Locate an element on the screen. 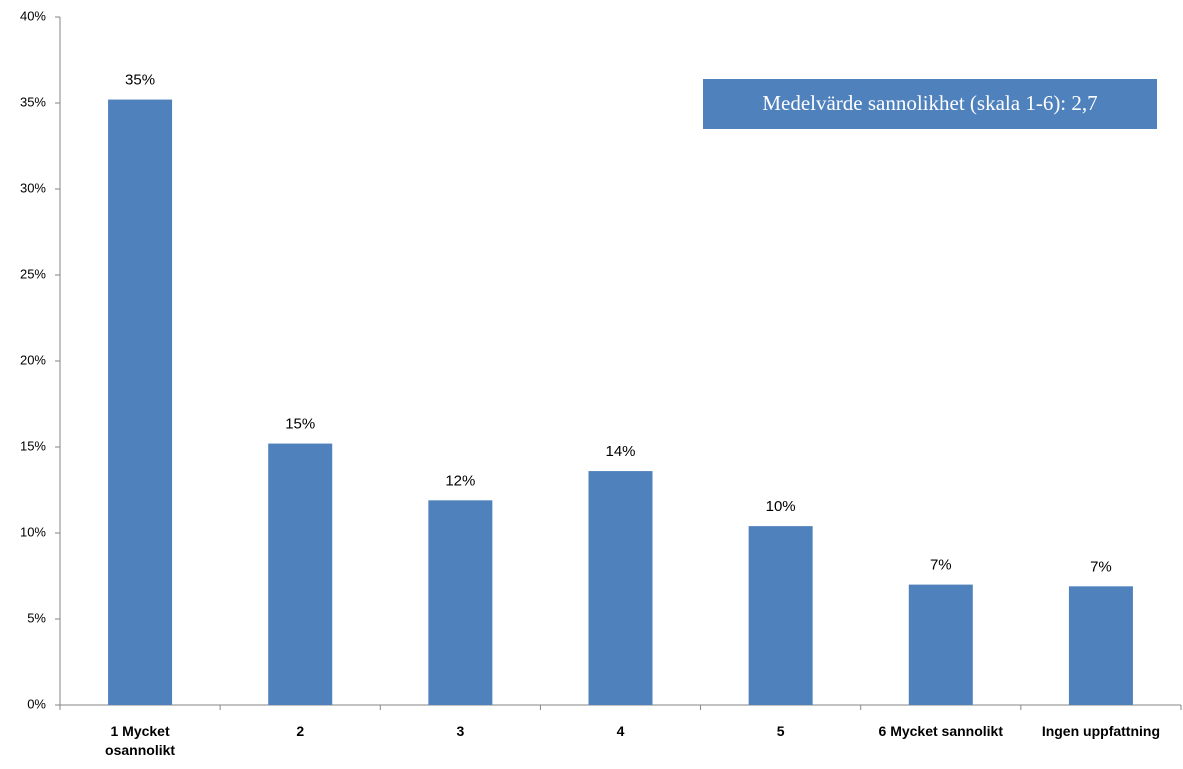  value-label: 14% is located at coordinates (620, 451).